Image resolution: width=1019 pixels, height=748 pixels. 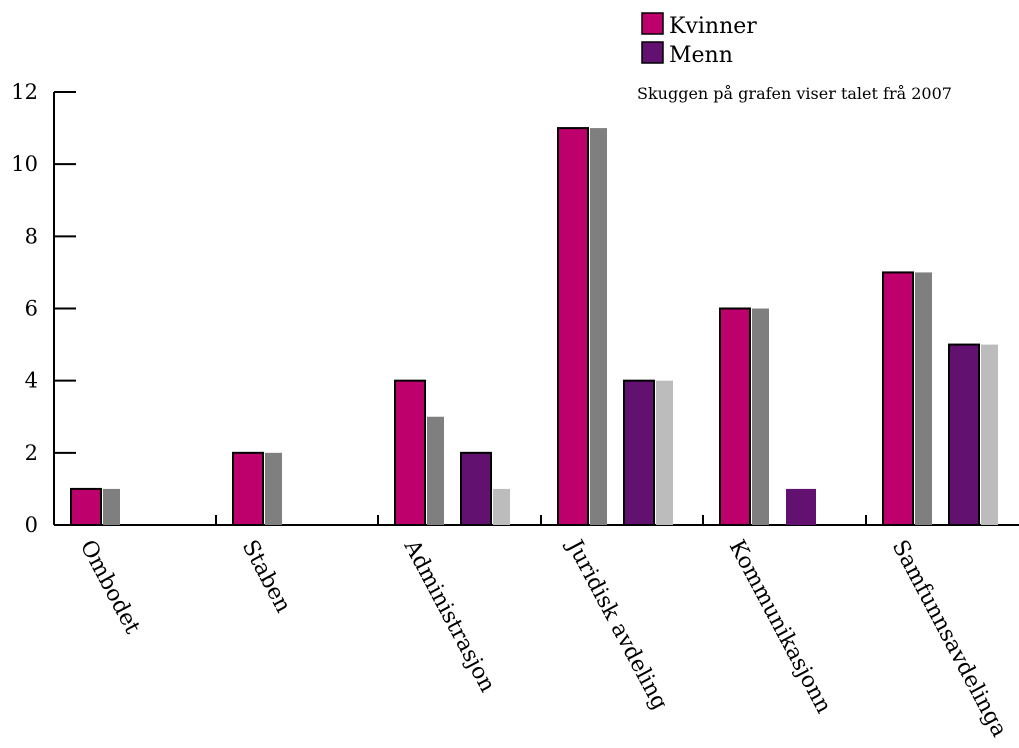 I want to click on bar-menn-administrasjon, so click(x=476, y=489).